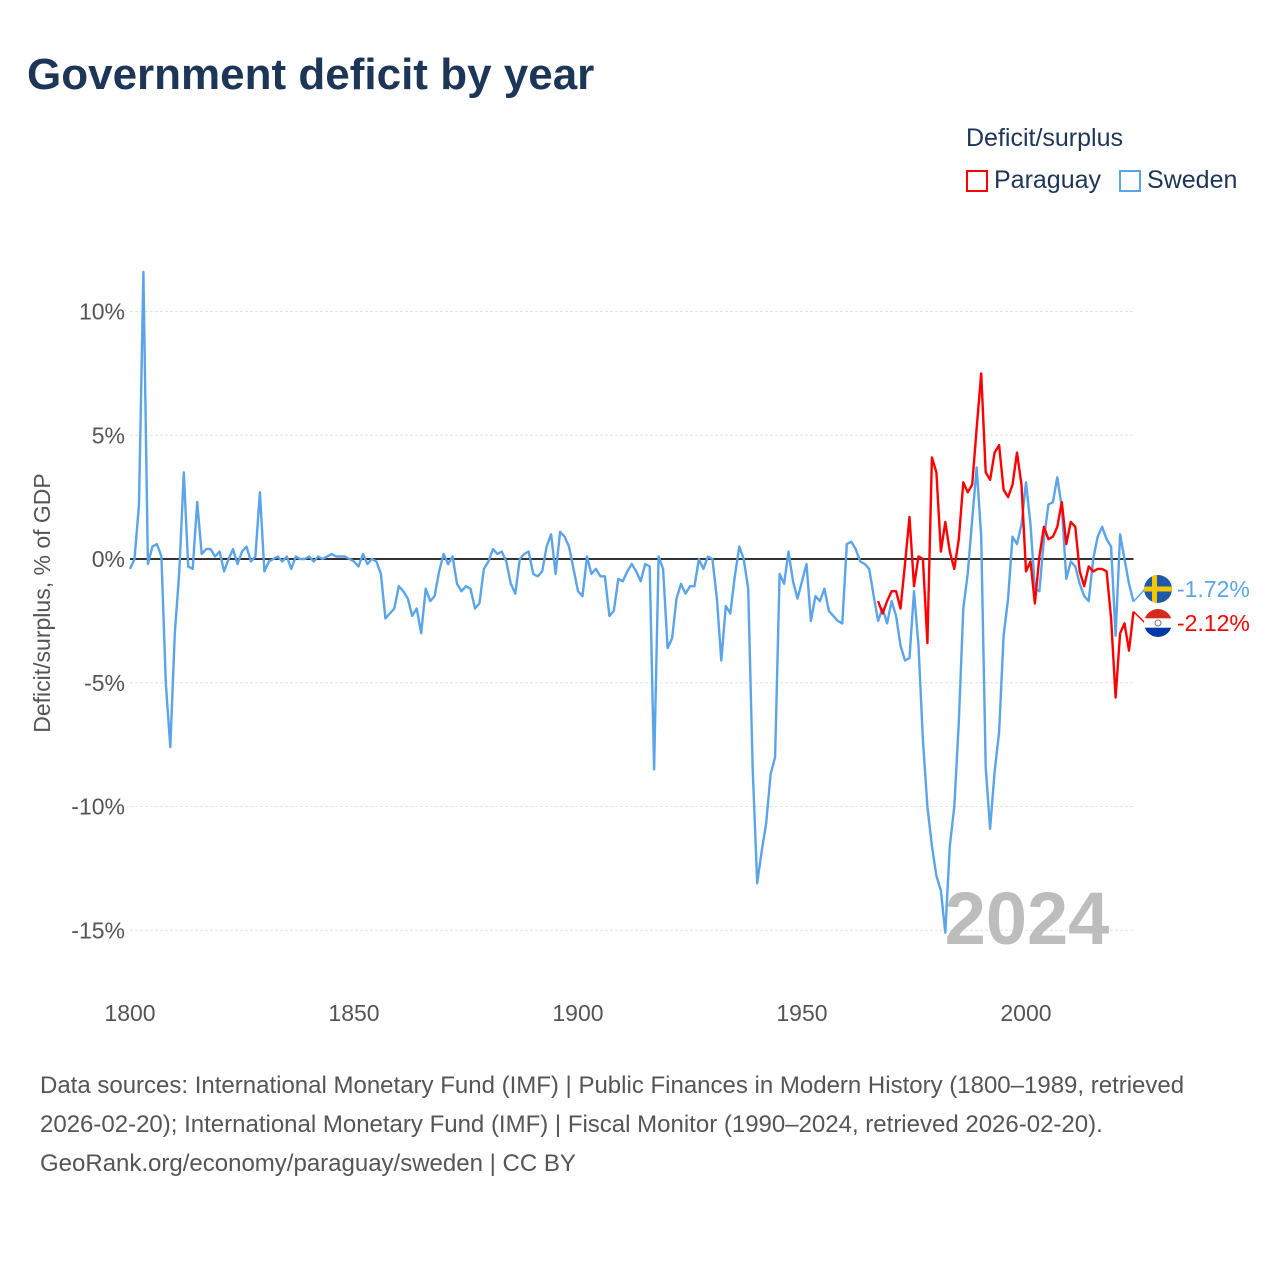 This screenshot has height=1280, width=1280. What do you see at coordinates (577, 1013) in the screenshot?
I see `x-tick-label: 1900` at bounding box center [577, 1013].